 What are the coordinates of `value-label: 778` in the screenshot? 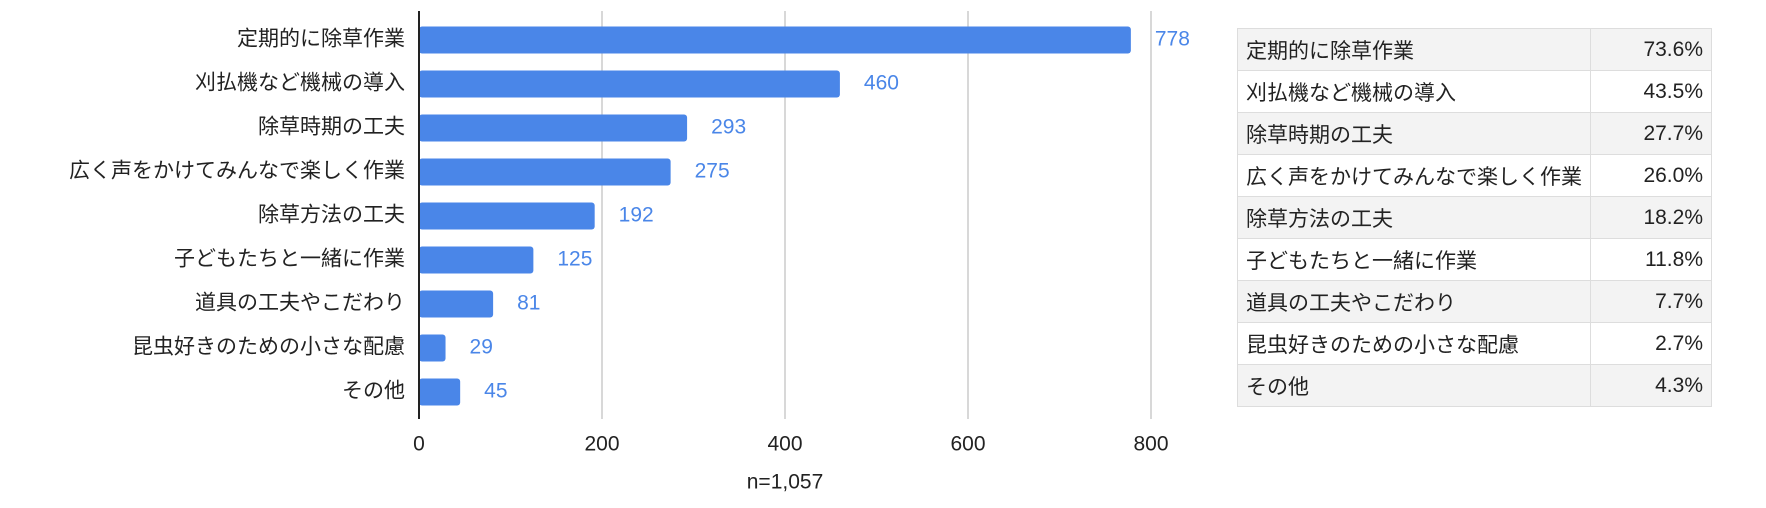 It's located at (1172, 39).